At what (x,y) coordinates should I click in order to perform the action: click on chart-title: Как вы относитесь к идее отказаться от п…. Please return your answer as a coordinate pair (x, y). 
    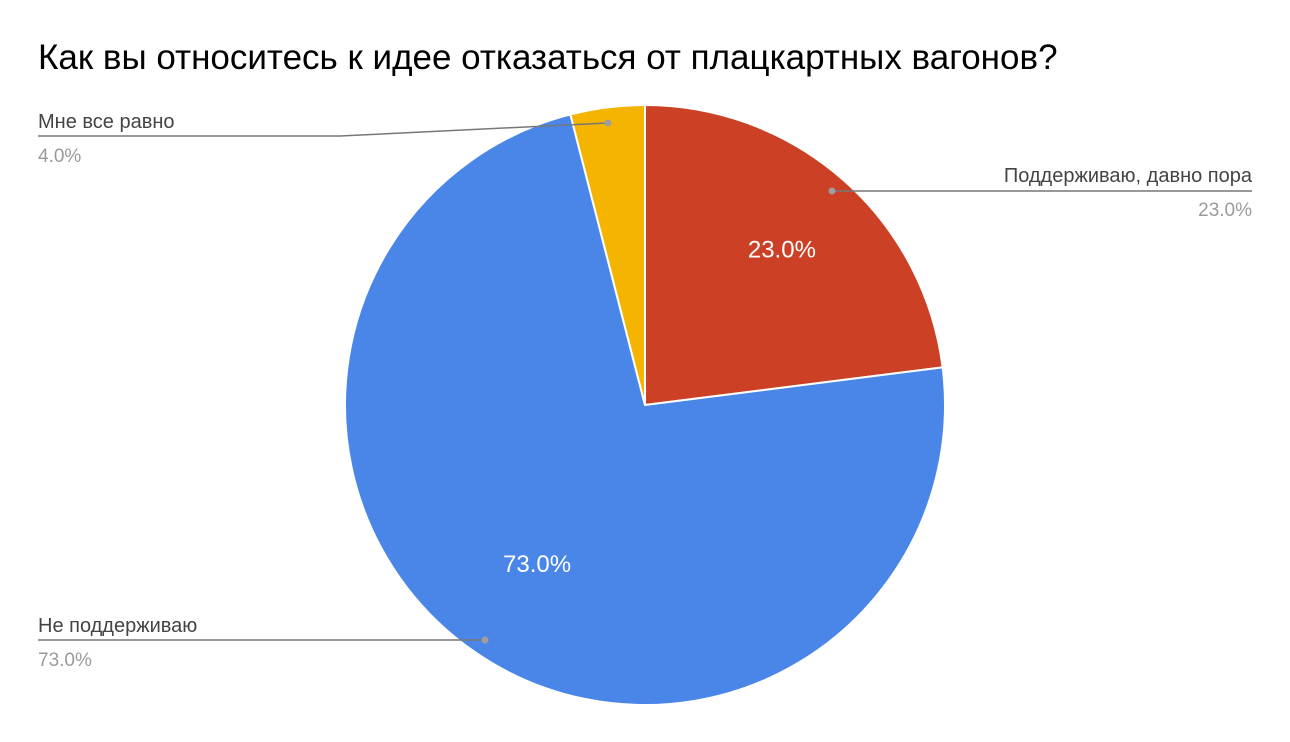
    Looking at the image, I should click on (548, 57).